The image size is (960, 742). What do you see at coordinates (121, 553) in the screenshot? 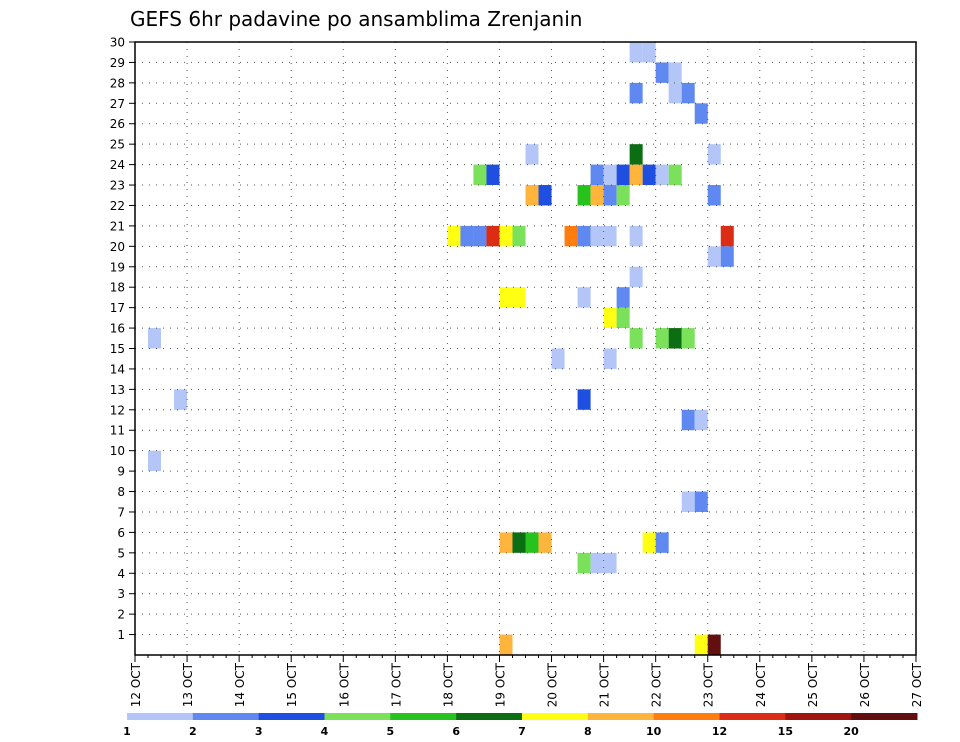
I see `y-tick-label: 5` at bounding box center [121, 553].